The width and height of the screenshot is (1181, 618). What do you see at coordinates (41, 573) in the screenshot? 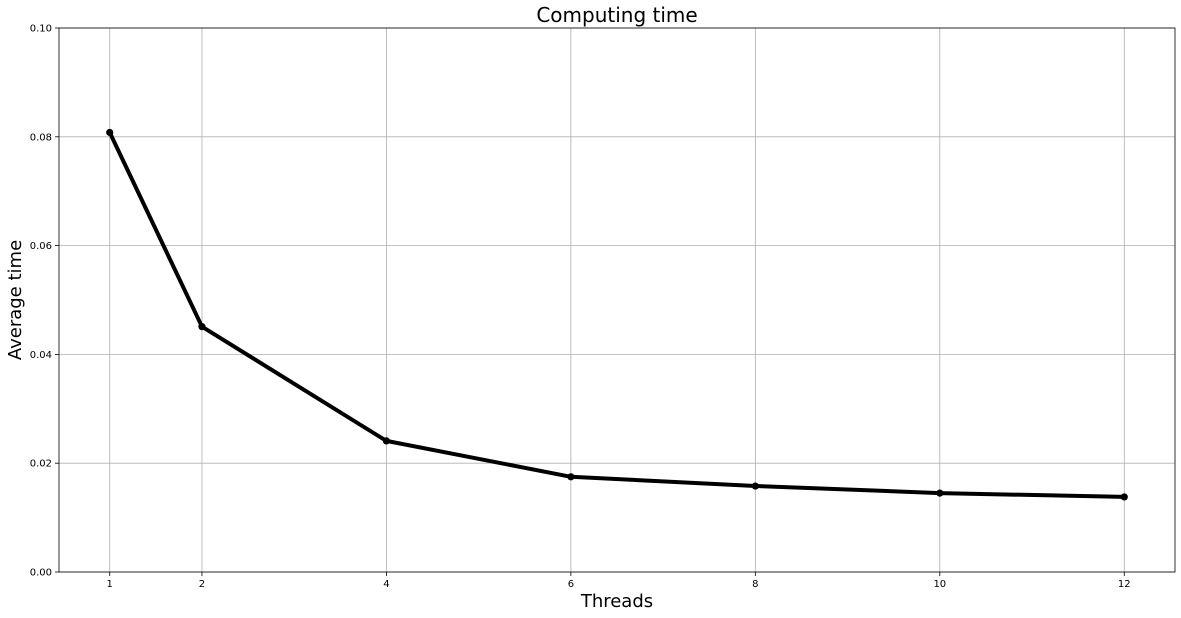
I see `y-tick-label: 0.00` at bounding box center [41, 573].